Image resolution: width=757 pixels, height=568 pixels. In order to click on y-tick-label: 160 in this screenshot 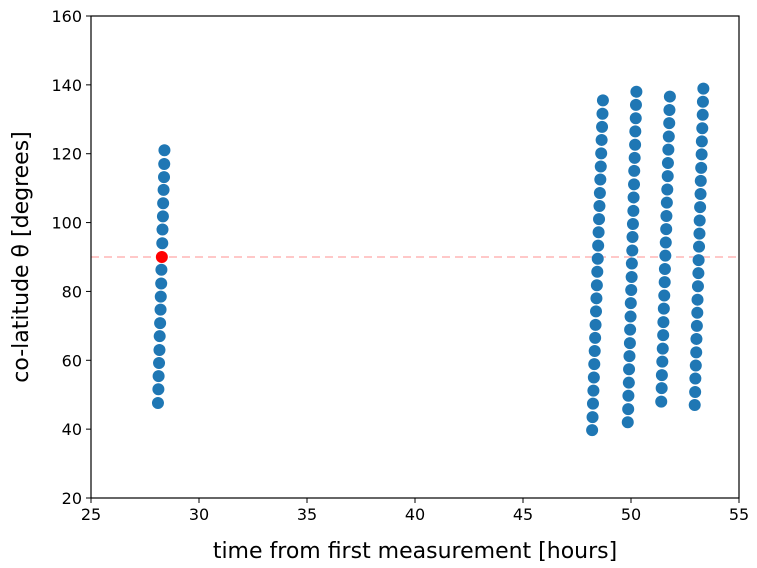, I will do `click(66, 16)`.